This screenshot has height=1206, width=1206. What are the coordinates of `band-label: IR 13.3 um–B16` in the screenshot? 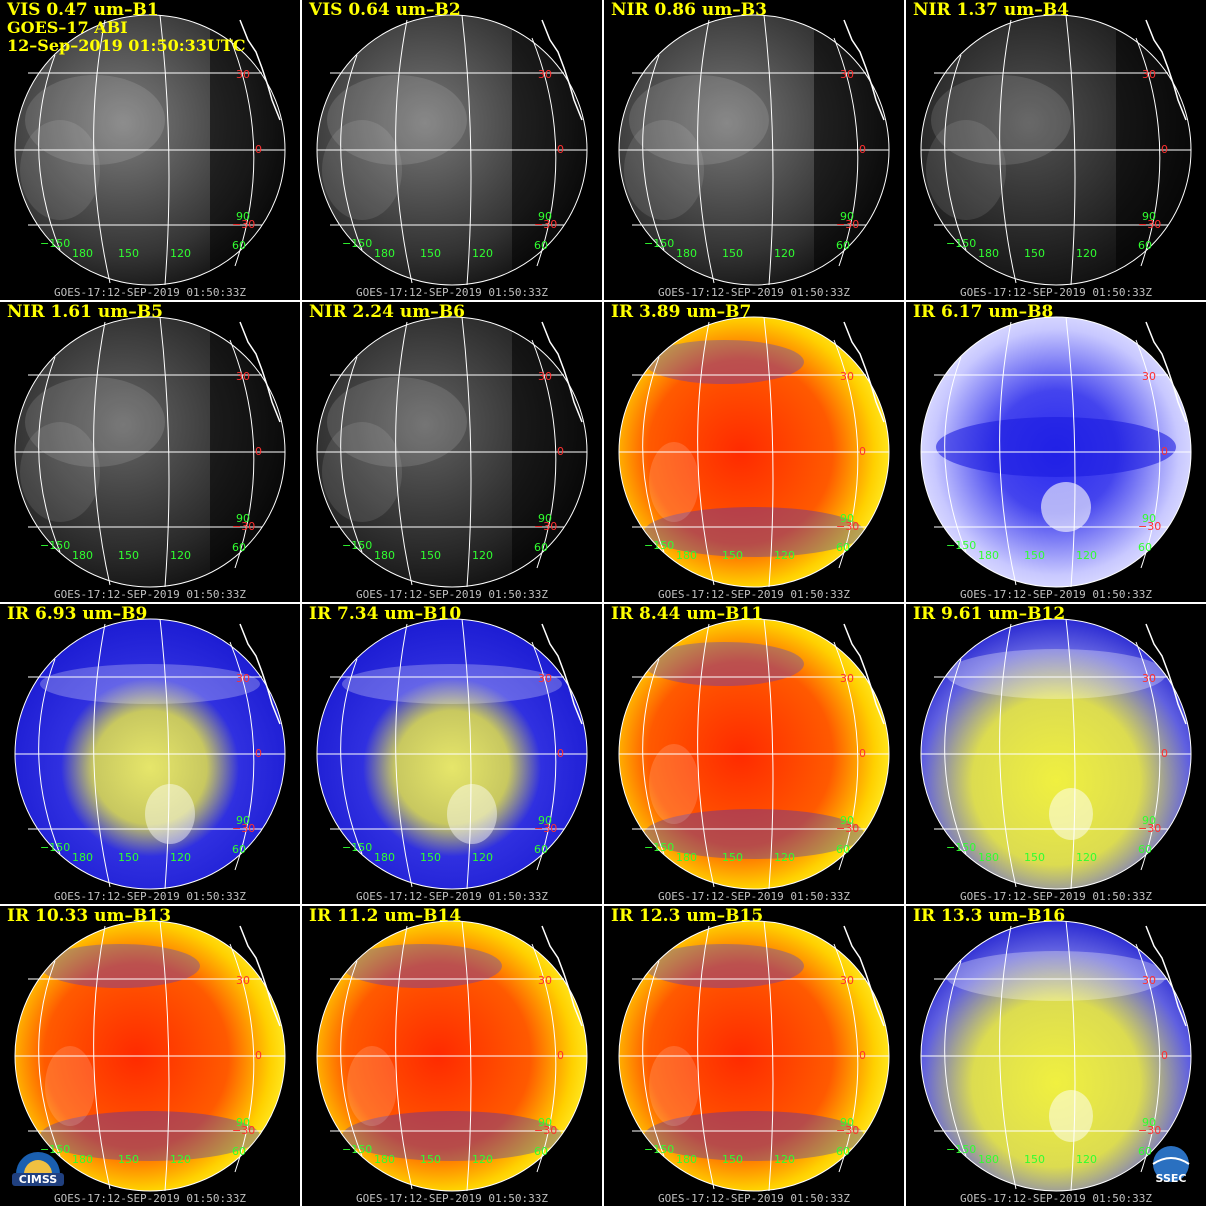 It's located at (989, 916).